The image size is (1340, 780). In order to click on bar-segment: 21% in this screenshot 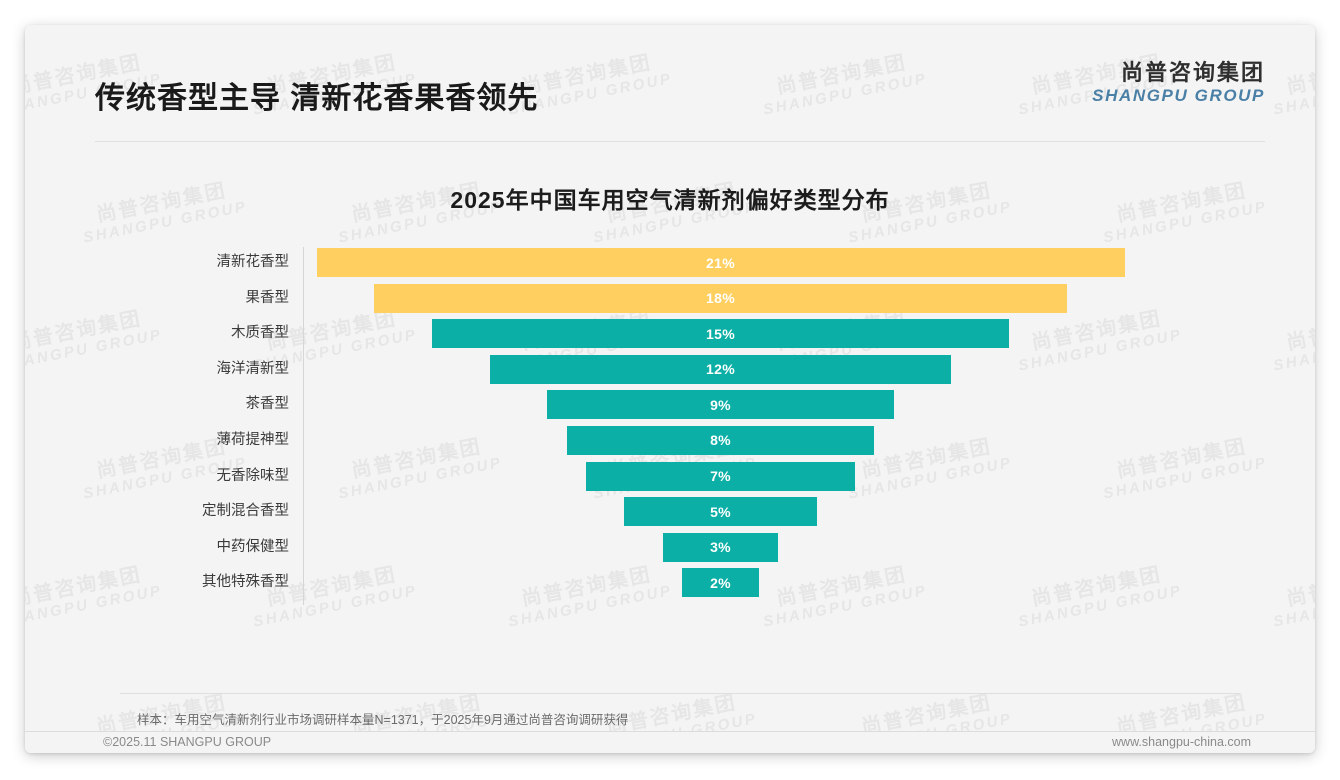, I will do `click(720, 262)`.